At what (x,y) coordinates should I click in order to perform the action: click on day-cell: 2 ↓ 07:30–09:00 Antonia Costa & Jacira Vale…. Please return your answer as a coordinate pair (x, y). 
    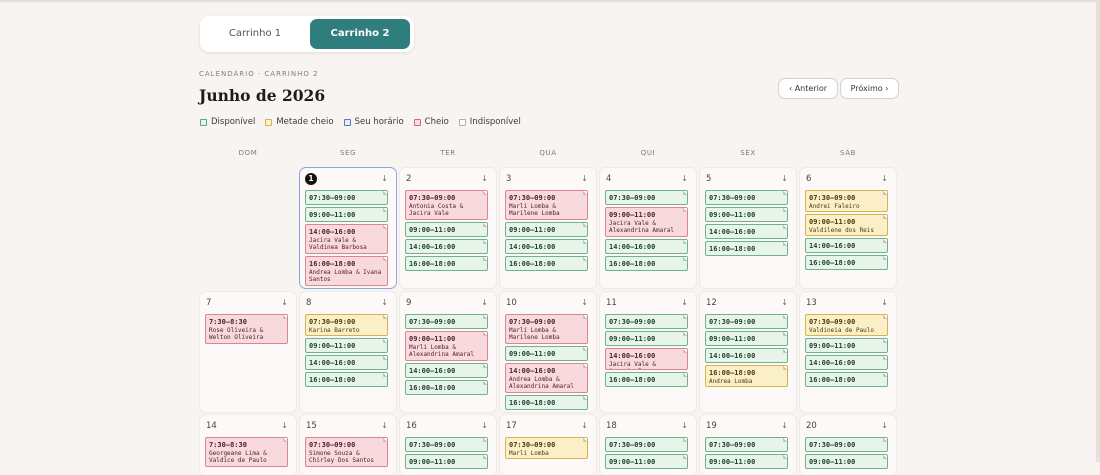
    Looking at the image, I should click on (448, 228).